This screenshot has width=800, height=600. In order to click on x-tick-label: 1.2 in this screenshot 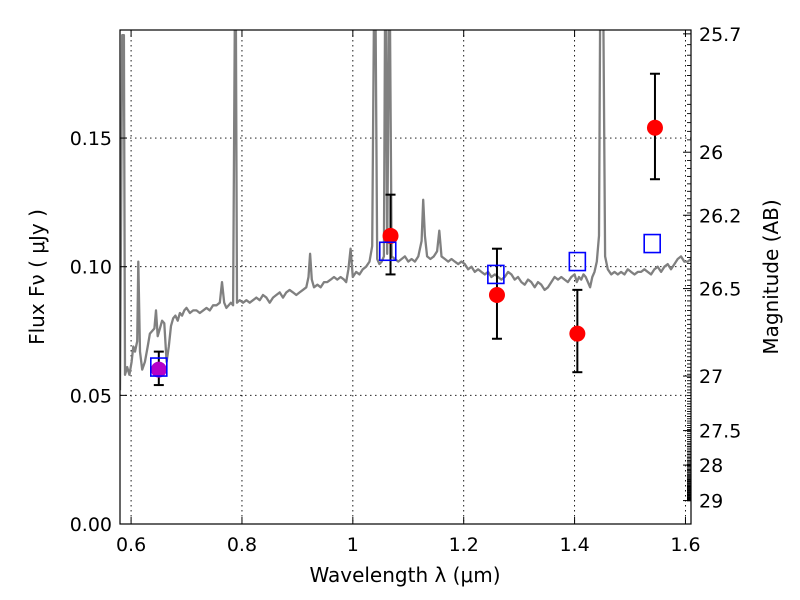, I will do `click(464, 545)`.